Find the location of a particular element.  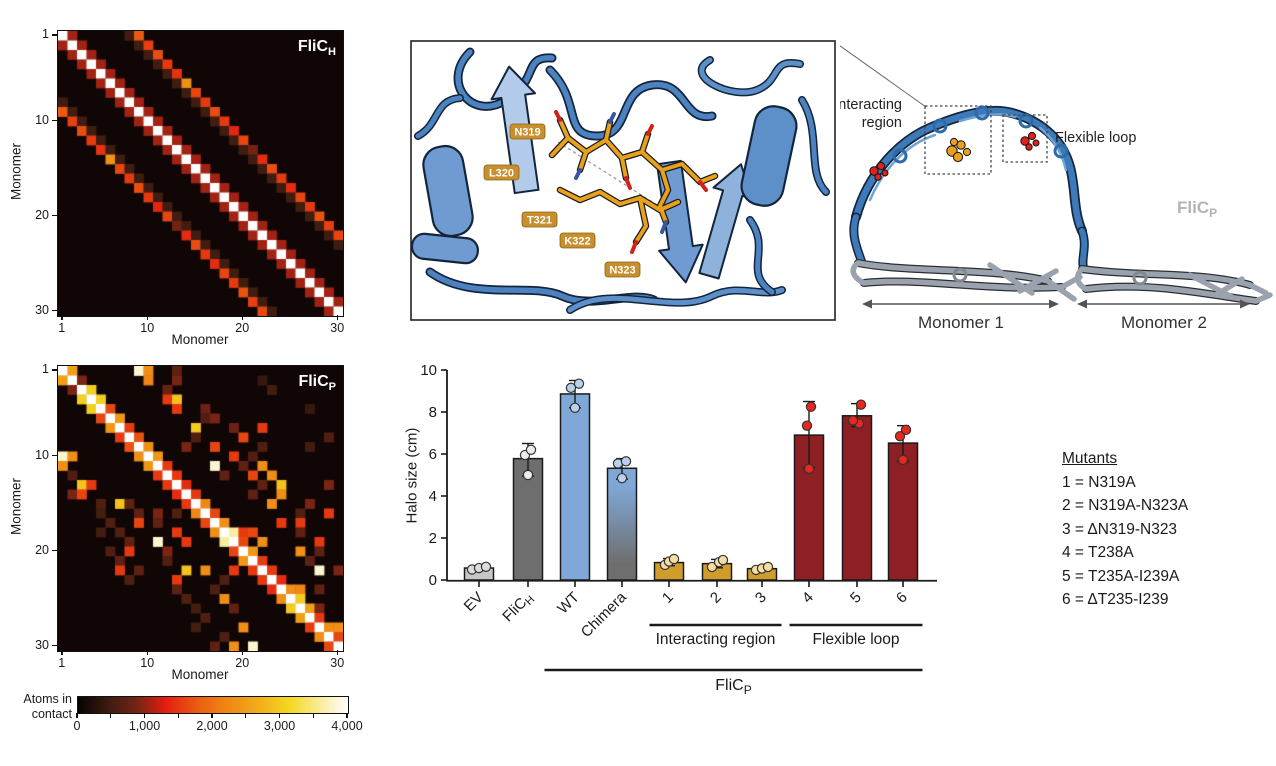

svg-text: T321 is located at coordinates (539, 221).